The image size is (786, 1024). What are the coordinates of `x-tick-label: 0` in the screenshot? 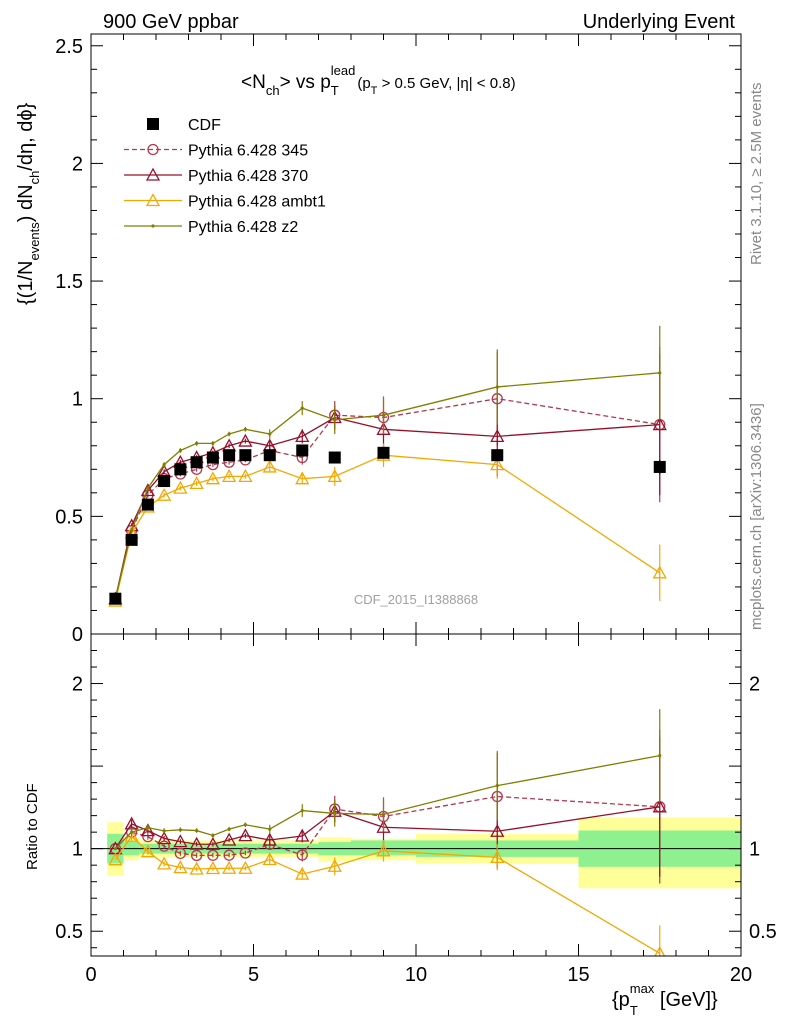 It's located at (90, 975).